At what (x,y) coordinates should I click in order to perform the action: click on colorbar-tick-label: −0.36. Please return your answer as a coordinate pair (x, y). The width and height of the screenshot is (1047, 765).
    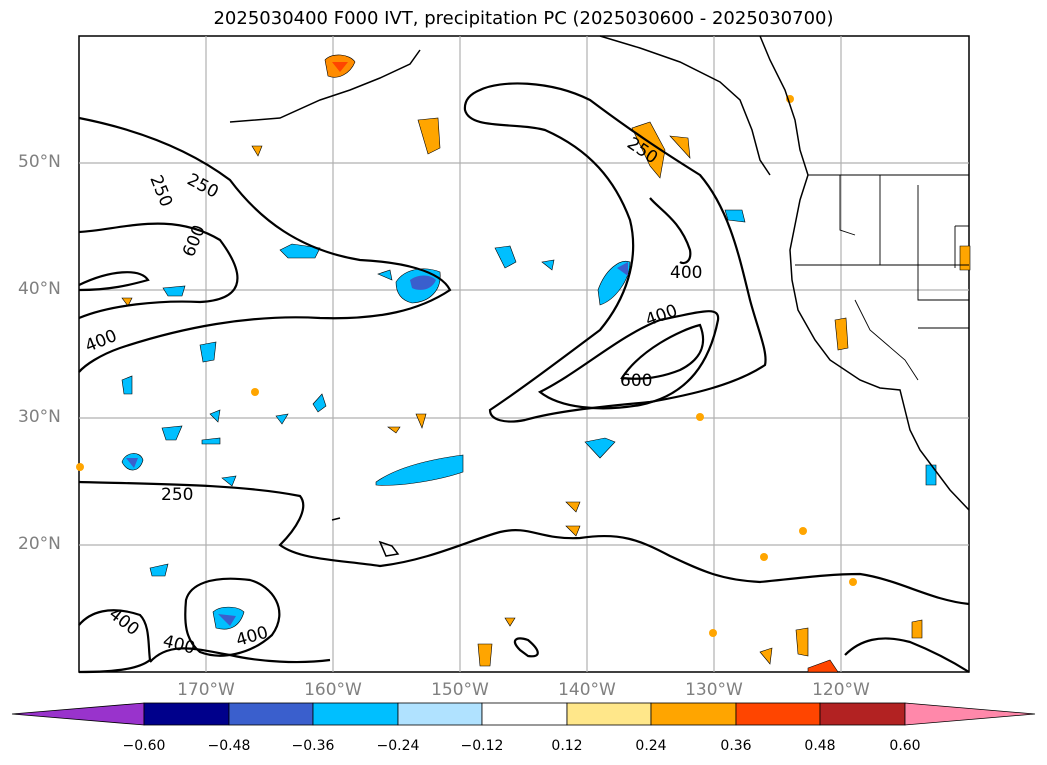
    Looking at the image, I should click on (313, 746).